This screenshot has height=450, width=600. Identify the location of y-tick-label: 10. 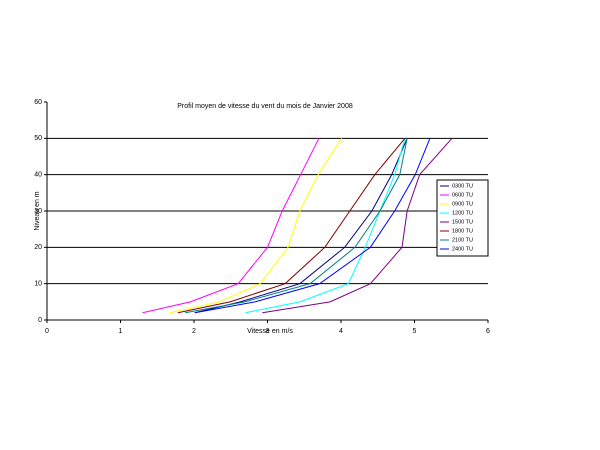
(38, 284).